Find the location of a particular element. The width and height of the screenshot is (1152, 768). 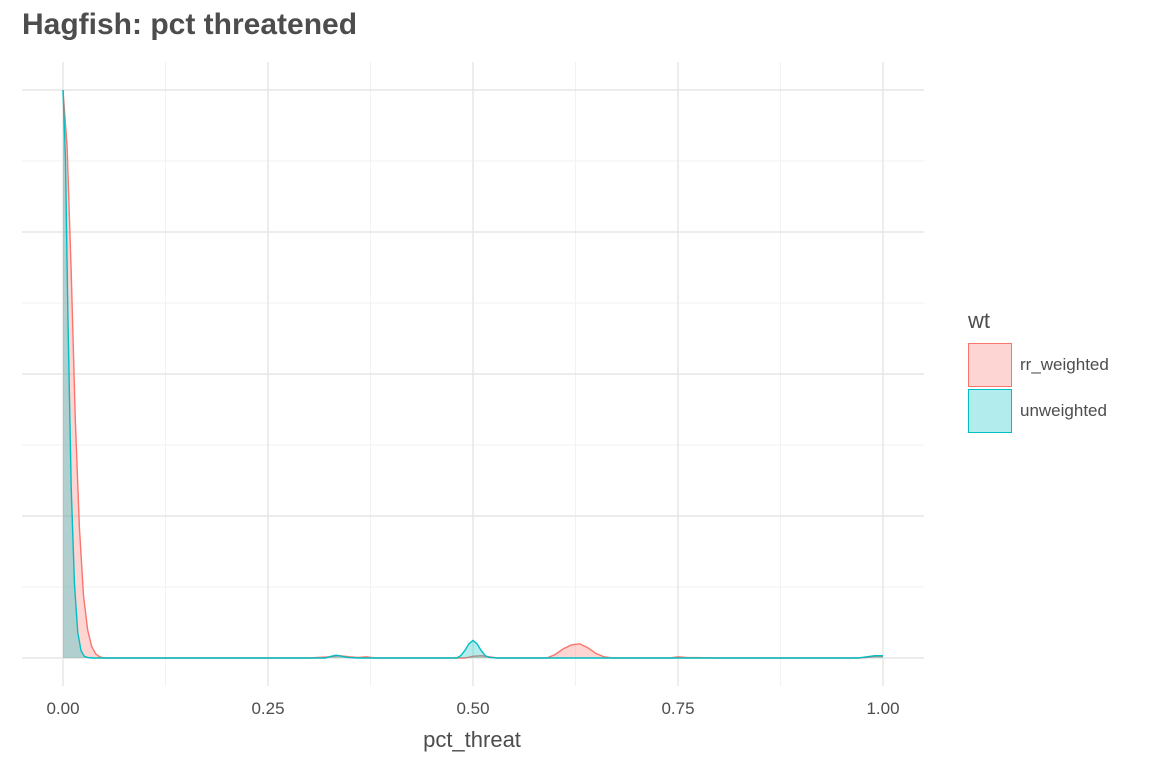

x-tick-label: 0.00 is located at coordinates (62, 708).